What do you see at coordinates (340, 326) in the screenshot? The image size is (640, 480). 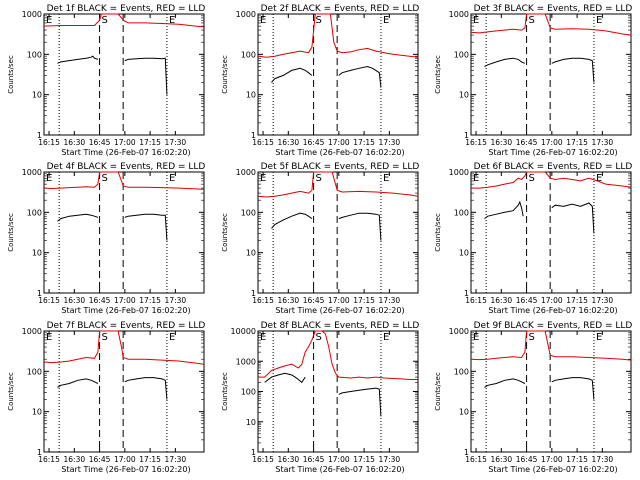 I see `chart-title: Det 8f BLACK = Events, RED = LLD` at bounding box center [340, 326].